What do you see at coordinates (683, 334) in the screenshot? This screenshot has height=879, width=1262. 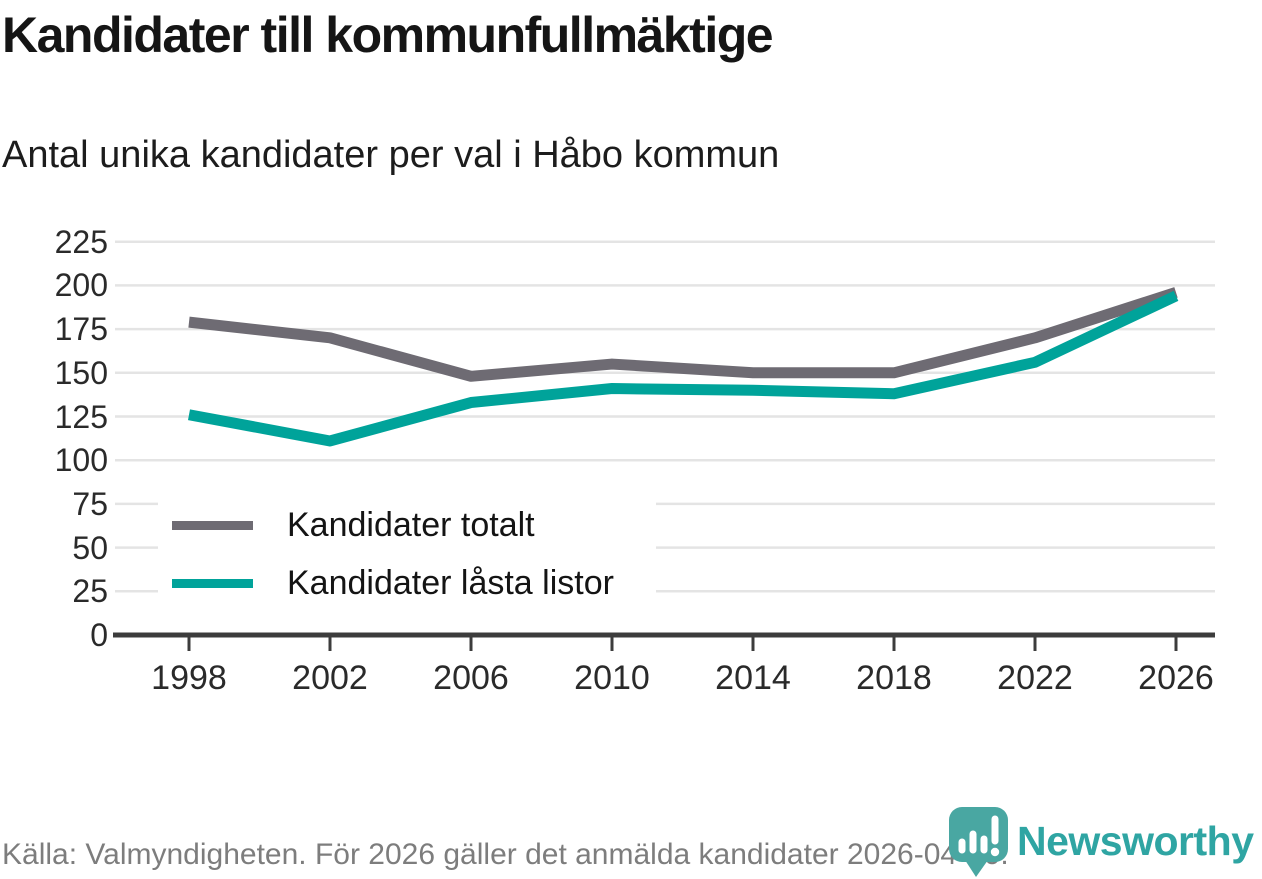 I see `series-line-total` at bounding box center [683, 334].